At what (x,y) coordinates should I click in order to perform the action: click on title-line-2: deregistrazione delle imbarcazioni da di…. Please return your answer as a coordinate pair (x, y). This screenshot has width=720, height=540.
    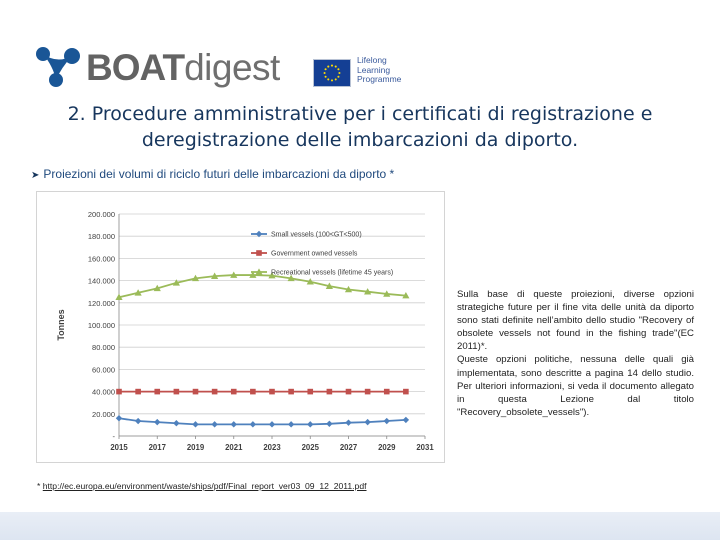
    Looking at the image, I should click on (360, 140).